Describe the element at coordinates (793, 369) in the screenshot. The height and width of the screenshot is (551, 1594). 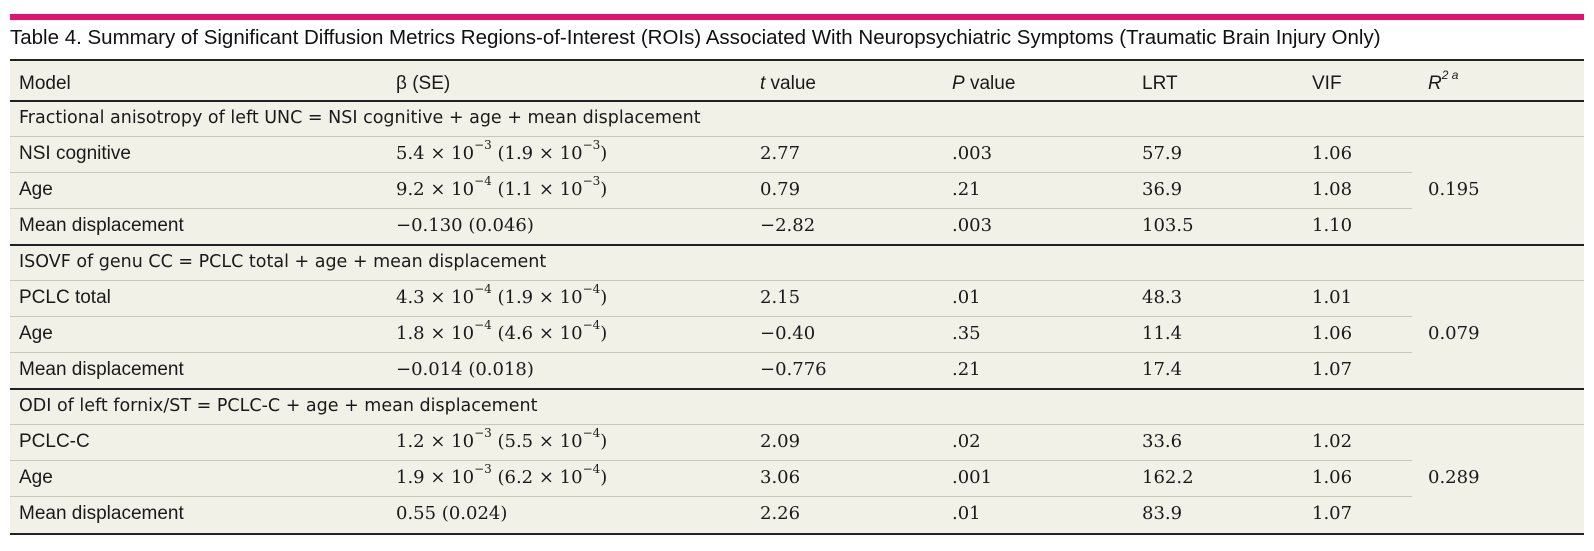
I see `t-value: −0.776` at that location.